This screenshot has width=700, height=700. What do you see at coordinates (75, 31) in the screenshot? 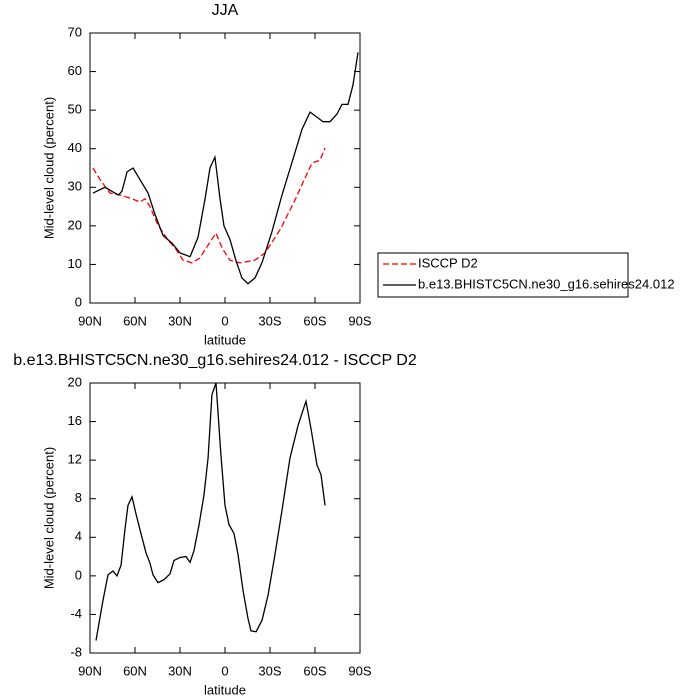
I see `y-tick-label: 70` at bounding box center [75, 31].